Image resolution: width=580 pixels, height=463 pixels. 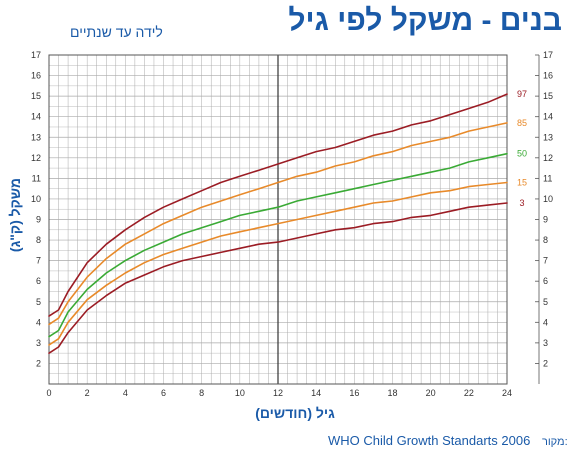 What do you see at coordinates (545, 240) in the screenshot?
I see `y-tick-label-right: 8` at bounding box center [545, 240].